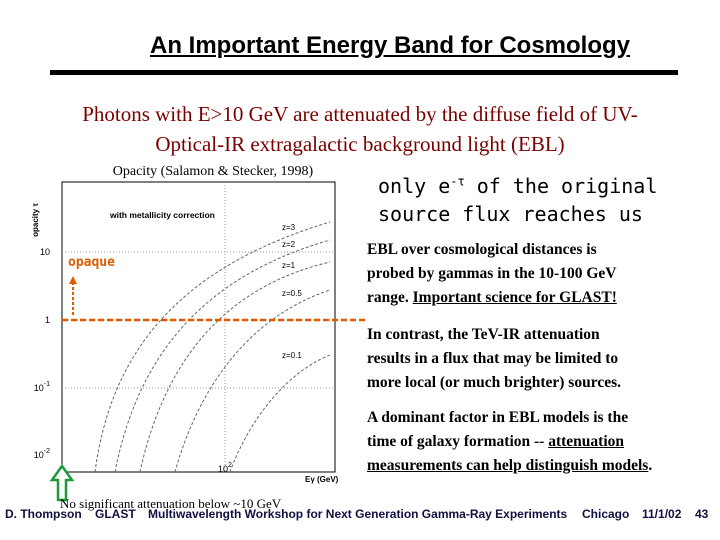 The width and height of the screenshot is (720, 540). I want to click on text-run: Important science for GLAST!, so click(514, 297).